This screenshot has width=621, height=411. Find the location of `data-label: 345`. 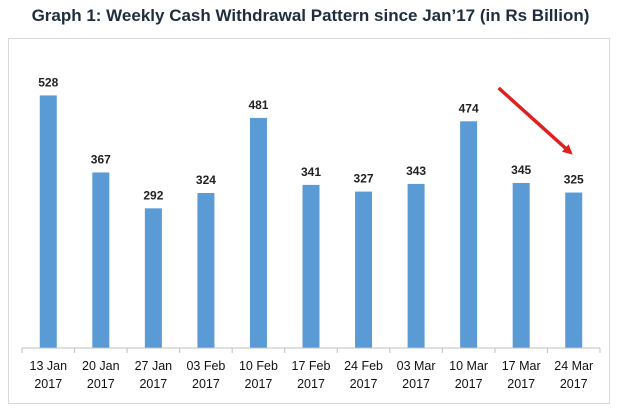

data-label: 345 is located at coordinates (521, 170).